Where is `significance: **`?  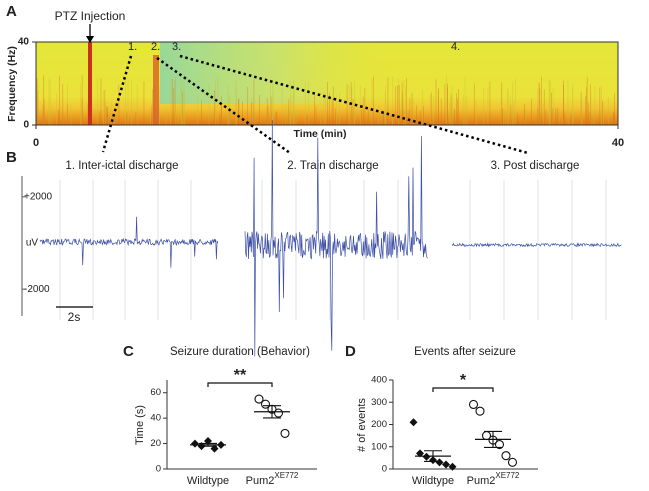
significance: ** is located at coordinates (240, 375).